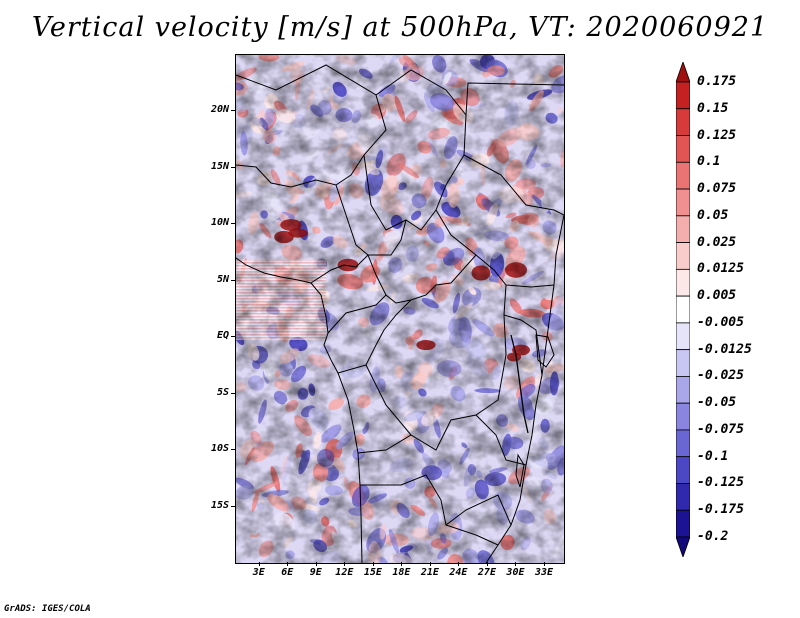  Describe the element at coordinates (222, 336) in the screenshot. I see `lat-label: EQ` at that location.